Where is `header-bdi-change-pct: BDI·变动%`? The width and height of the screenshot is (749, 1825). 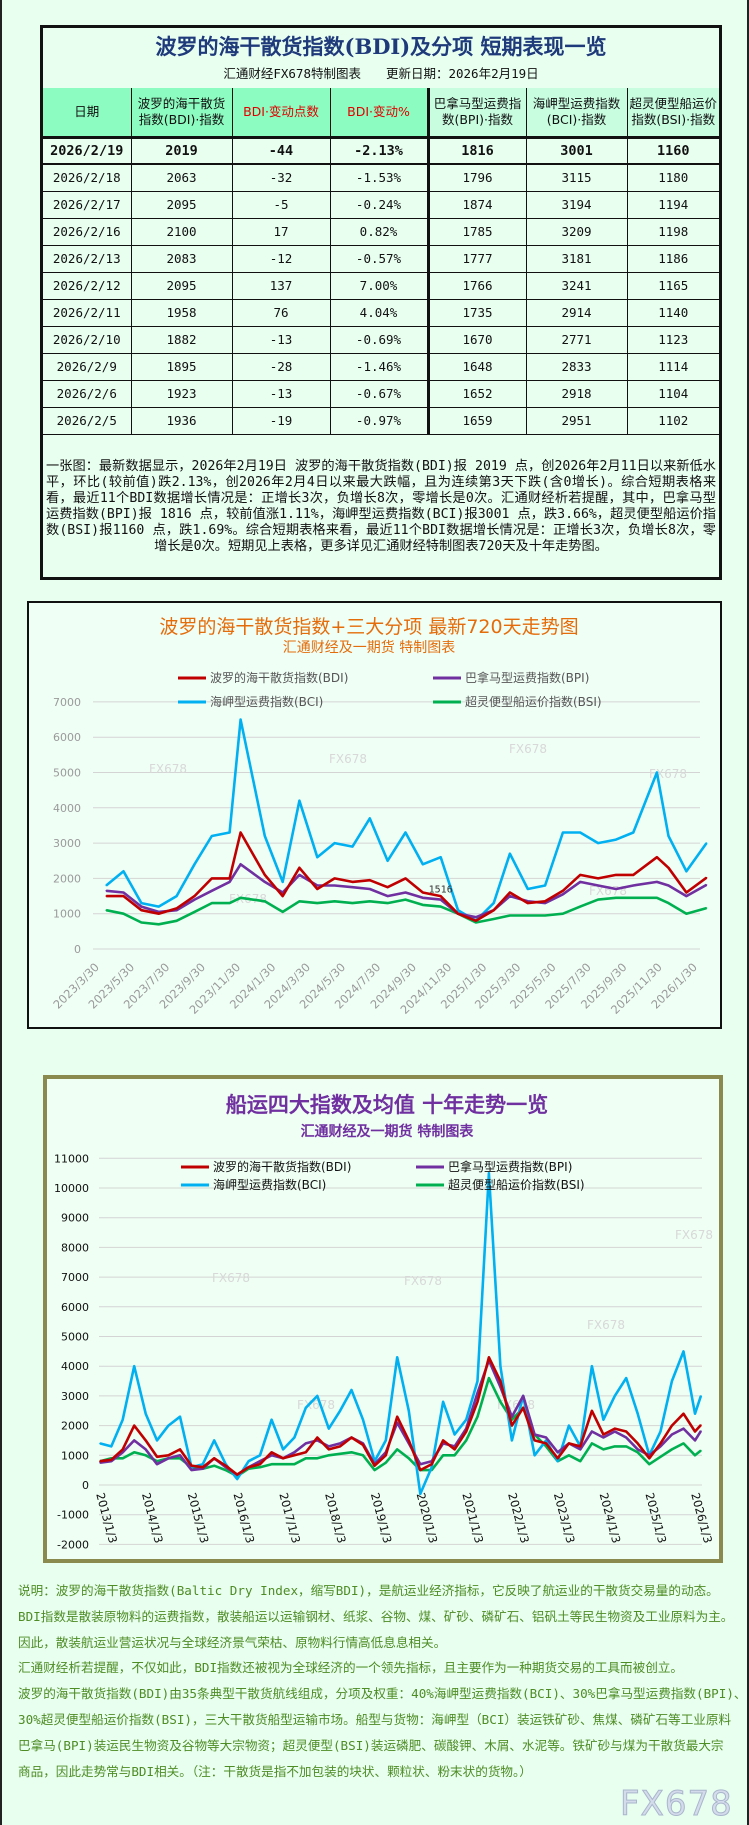 header-bdi-change-pct: BDI·变动% is located at coordinates (380, 113).